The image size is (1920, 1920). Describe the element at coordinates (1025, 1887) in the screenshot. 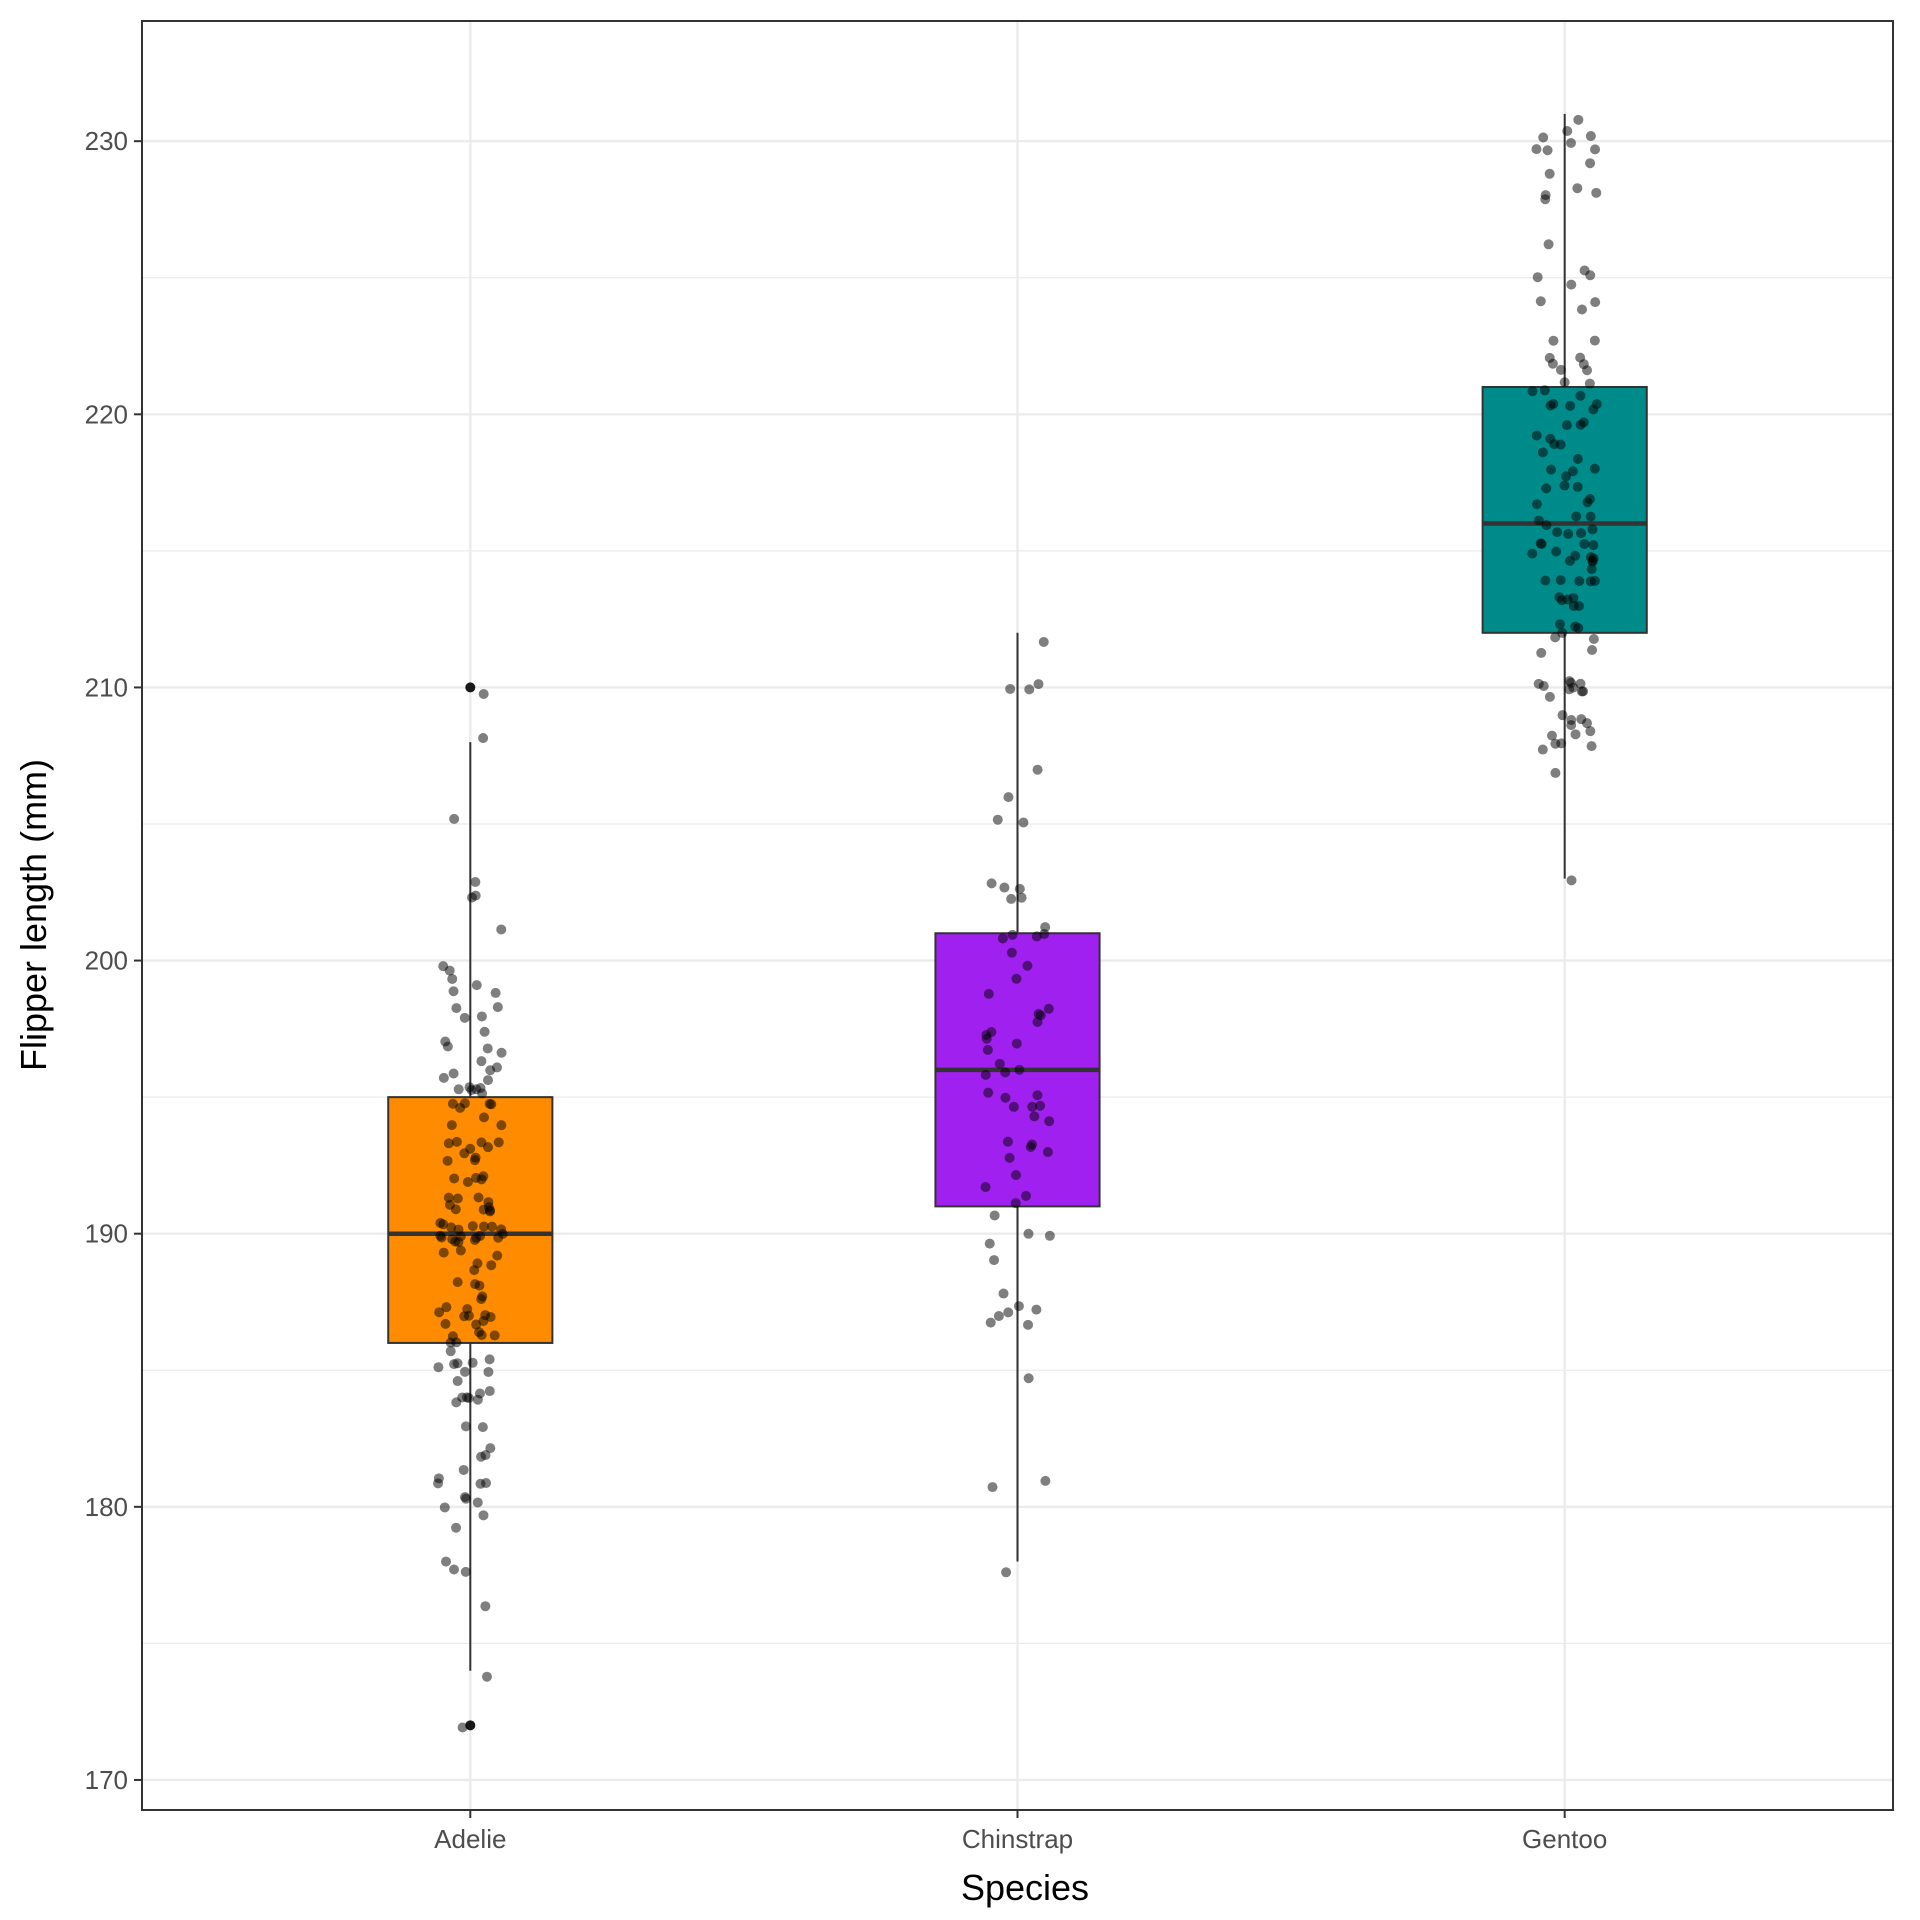

I see `x-axis-title: Species` at that location.